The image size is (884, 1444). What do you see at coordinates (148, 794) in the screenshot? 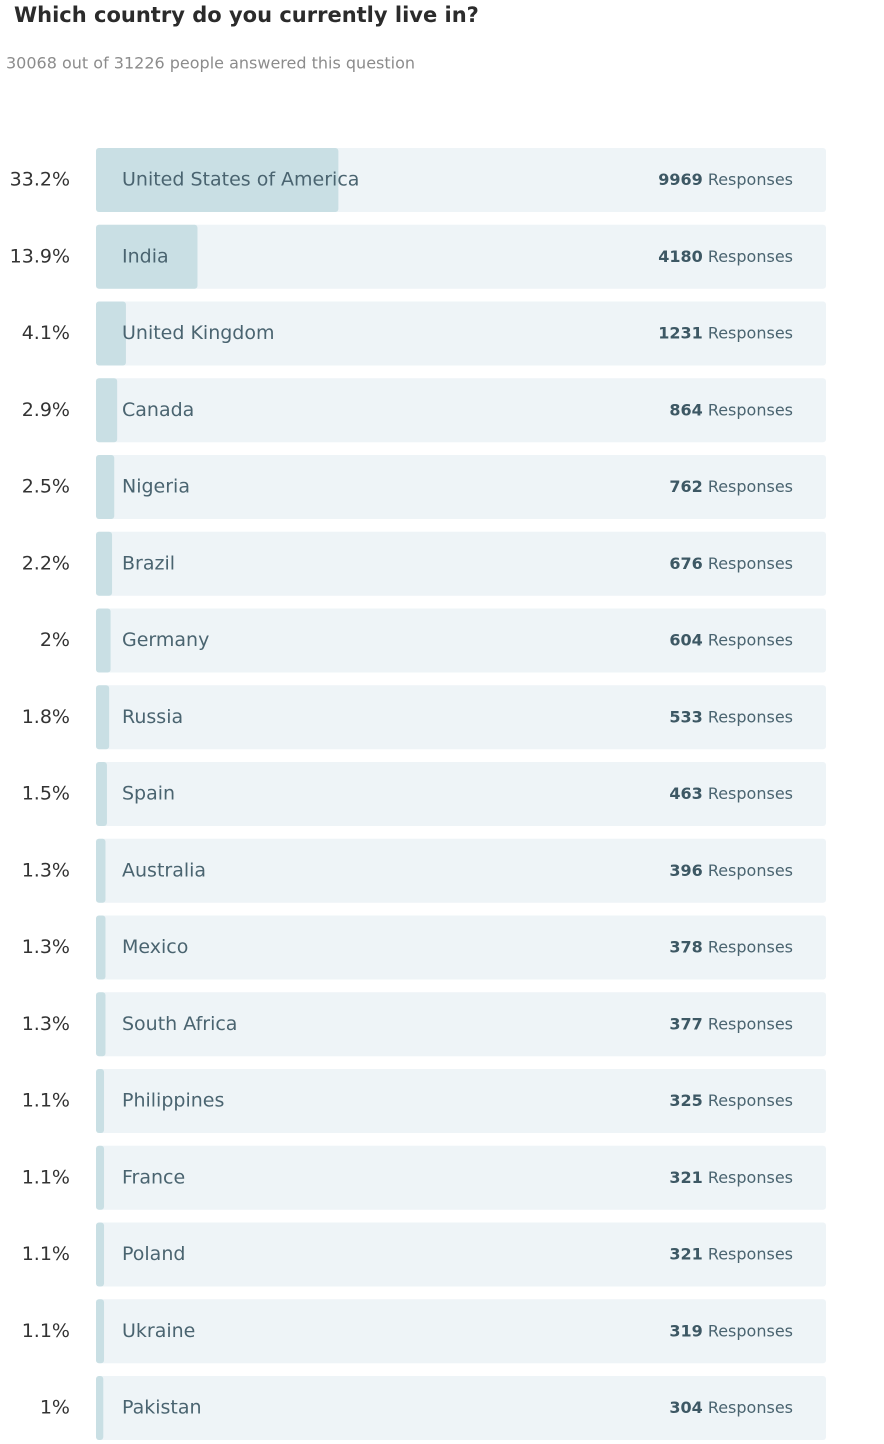
I see `country-label: Spain` at bounding box center [148, 794].